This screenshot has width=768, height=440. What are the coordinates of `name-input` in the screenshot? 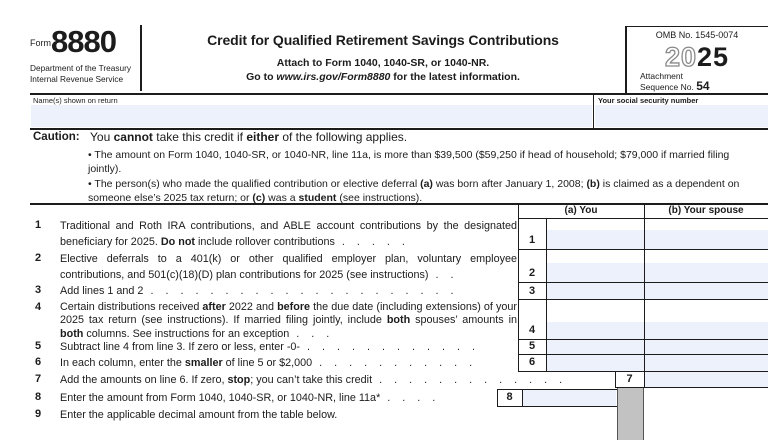 It's located at (311, 116).